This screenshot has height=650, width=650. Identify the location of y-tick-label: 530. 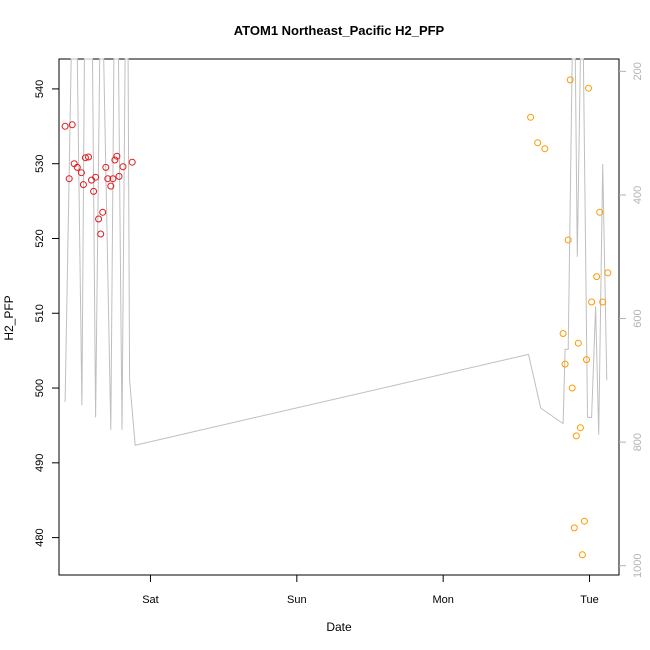
(40, 164).